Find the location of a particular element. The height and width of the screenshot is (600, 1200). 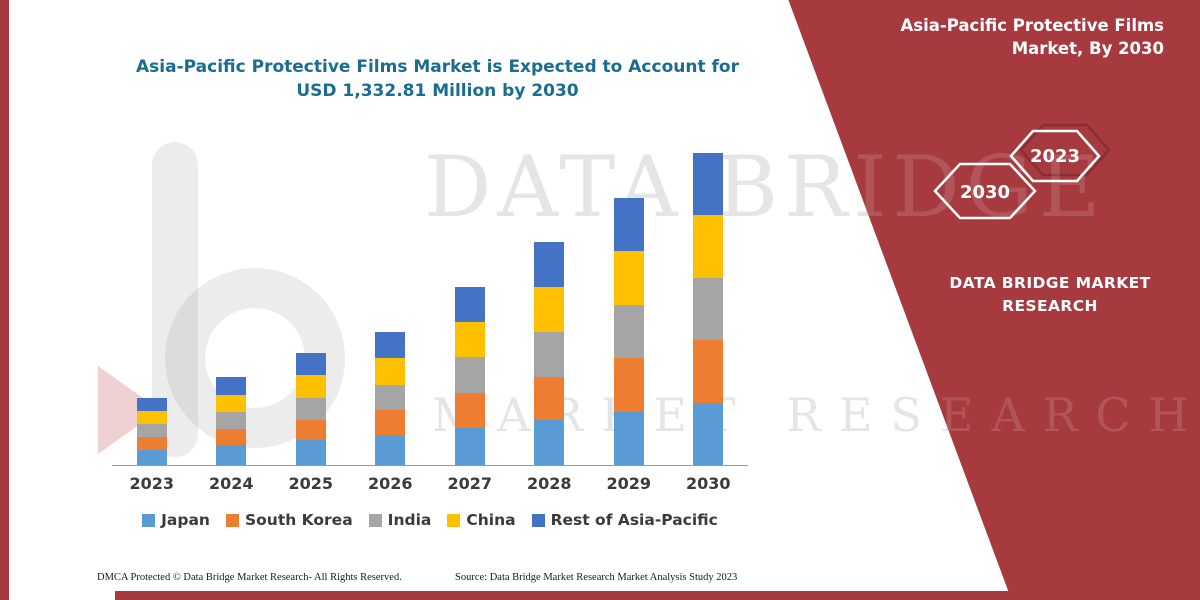

stacked-bar-2030 is located at coordinates (708, 309).